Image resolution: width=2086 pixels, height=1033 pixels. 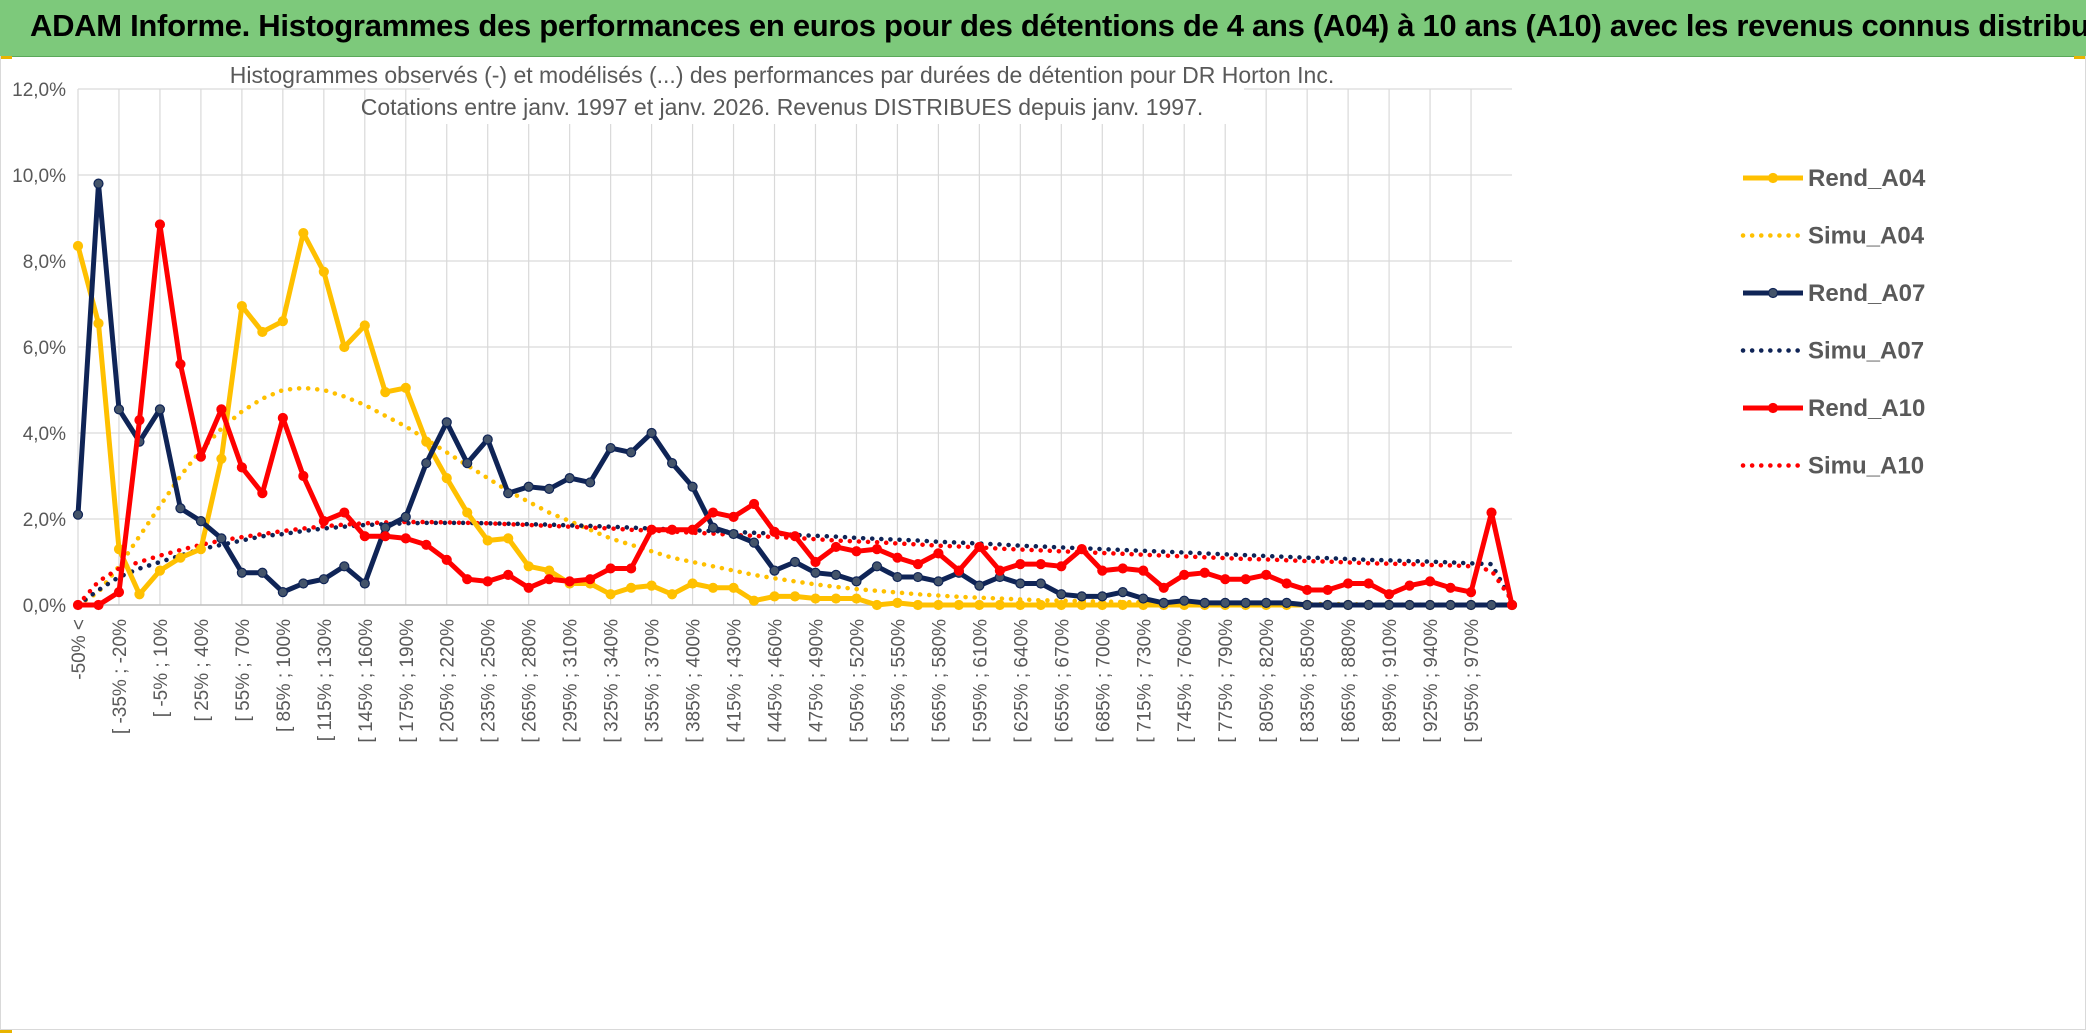 I want to click on frame-corner-bottom-left, so click(x=6, y=1031).